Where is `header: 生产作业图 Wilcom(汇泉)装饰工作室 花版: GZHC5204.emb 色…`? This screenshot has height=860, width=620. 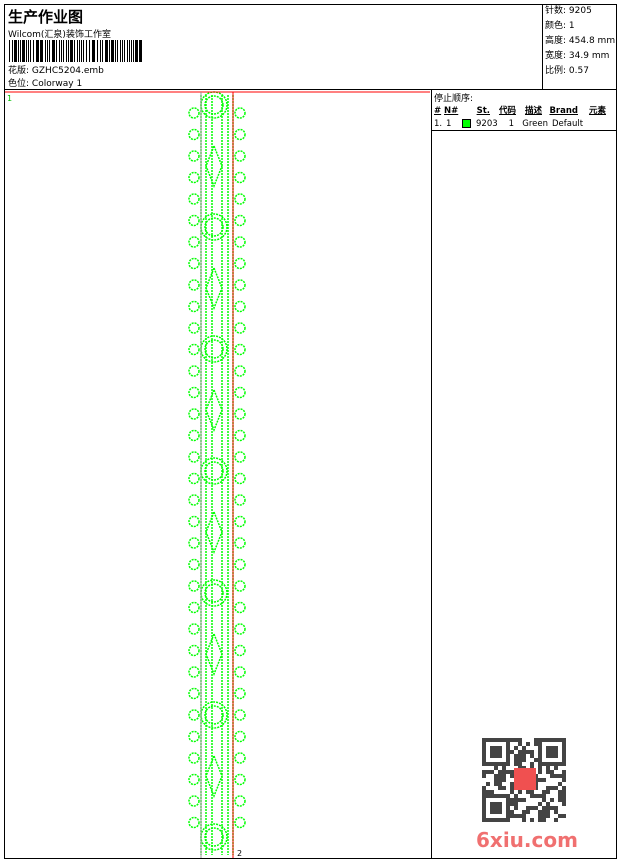 header: 生产作业图 Wilcom(汇泉)装饰工作室 花版: GZHC5204.emb 色… is located at coordinates (310, 47).